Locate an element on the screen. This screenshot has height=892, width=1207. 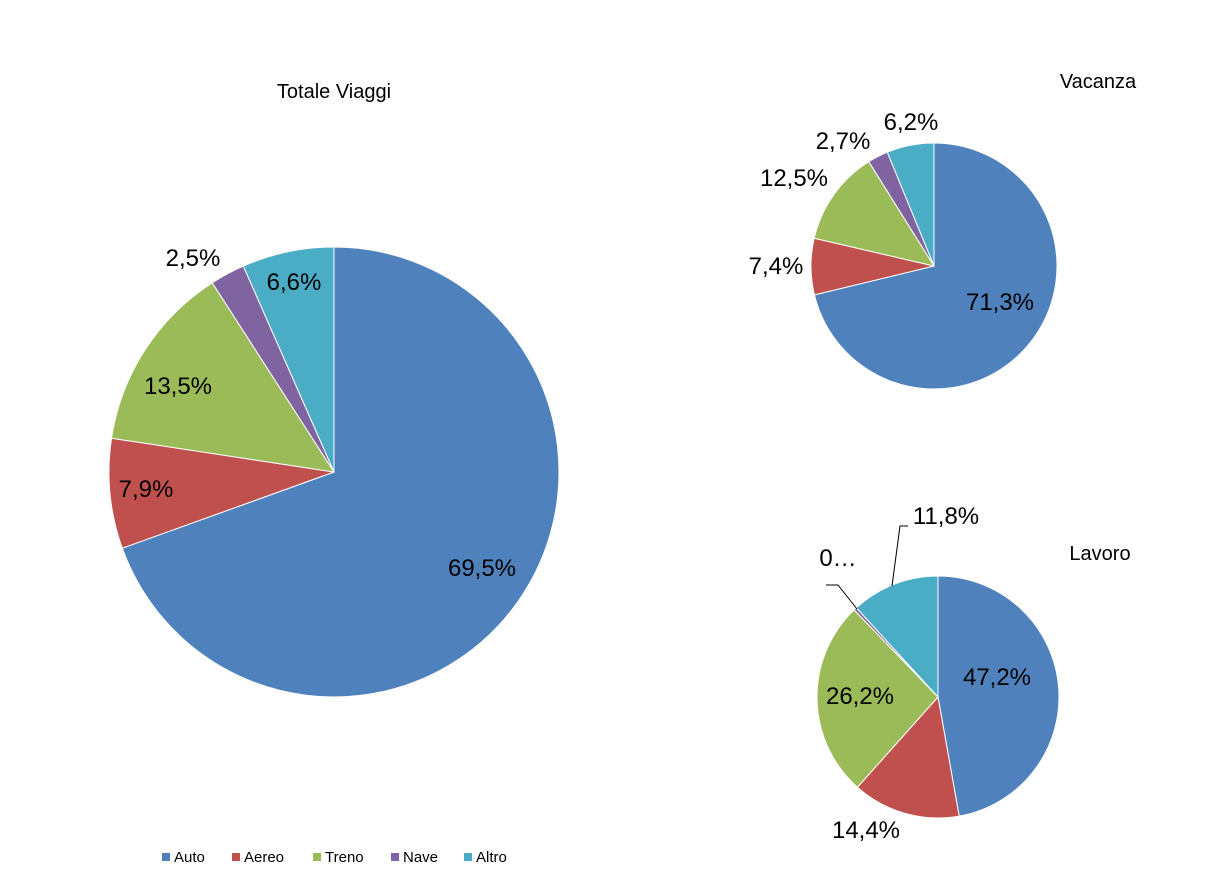
data-label-treno: 13,5% is located at coordinates (178, 386).